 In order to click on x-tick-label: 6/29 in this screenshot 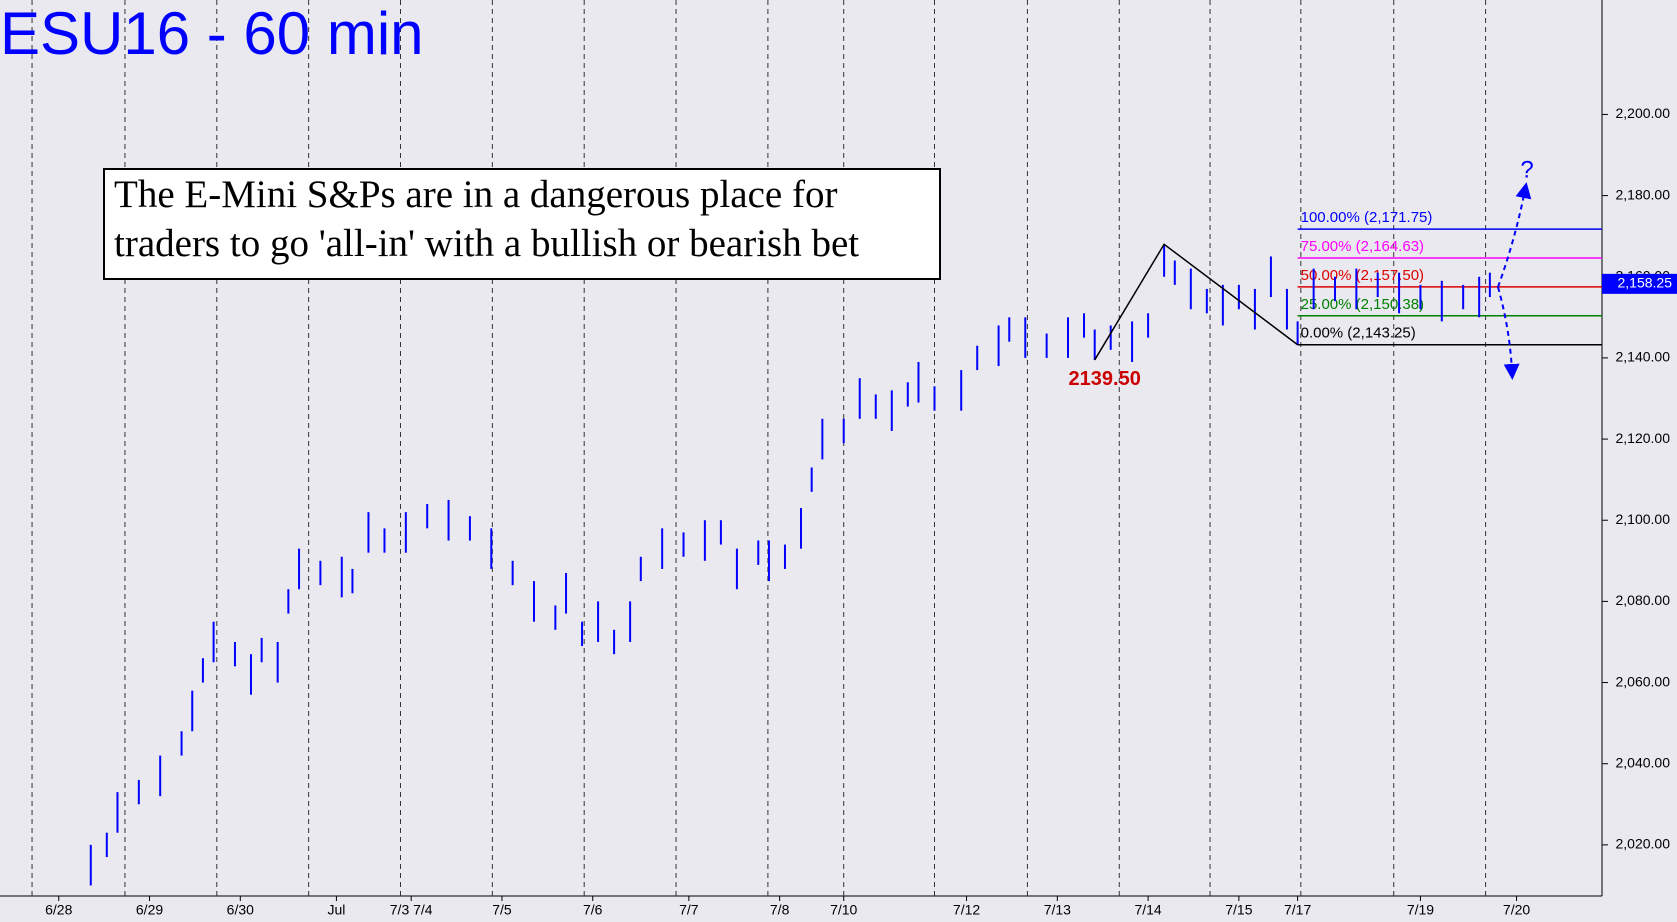, I will do `click(149, 910)`.